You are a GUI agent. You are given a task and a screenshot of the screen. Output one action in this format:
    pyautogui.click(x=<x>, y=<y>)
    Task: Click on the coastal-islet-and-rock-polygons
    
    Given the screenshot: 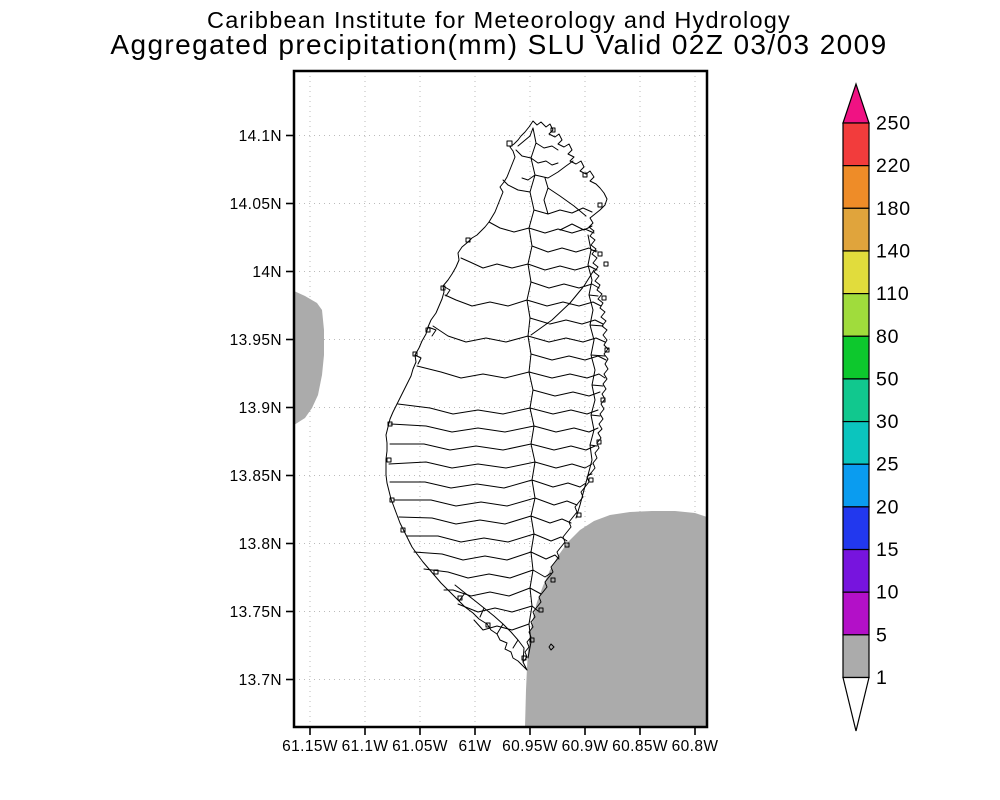 What is the action you would take?
    pyautogui.click(x=498, y=394)
    